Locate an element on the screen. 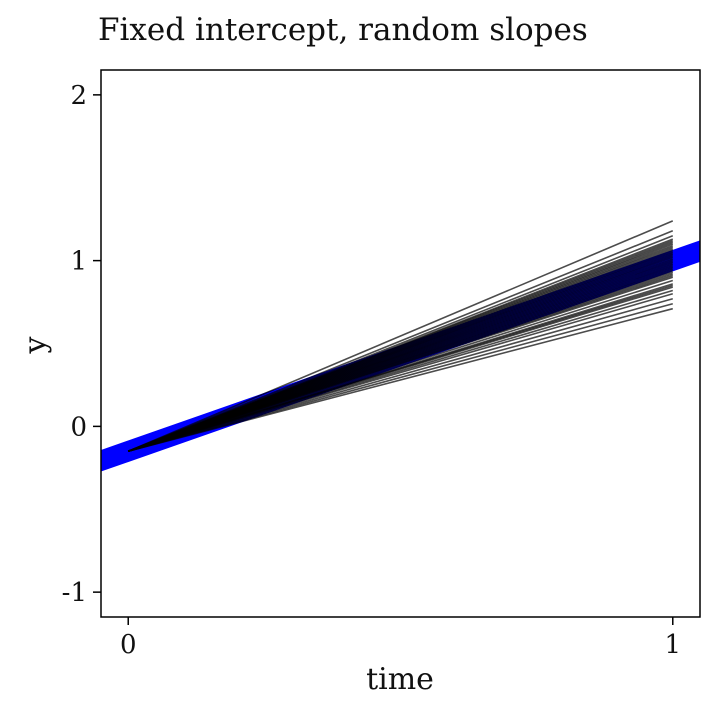 This screenshot has height=720, width=720. y-tick-label: 1 is located at coordinates (78, 262).